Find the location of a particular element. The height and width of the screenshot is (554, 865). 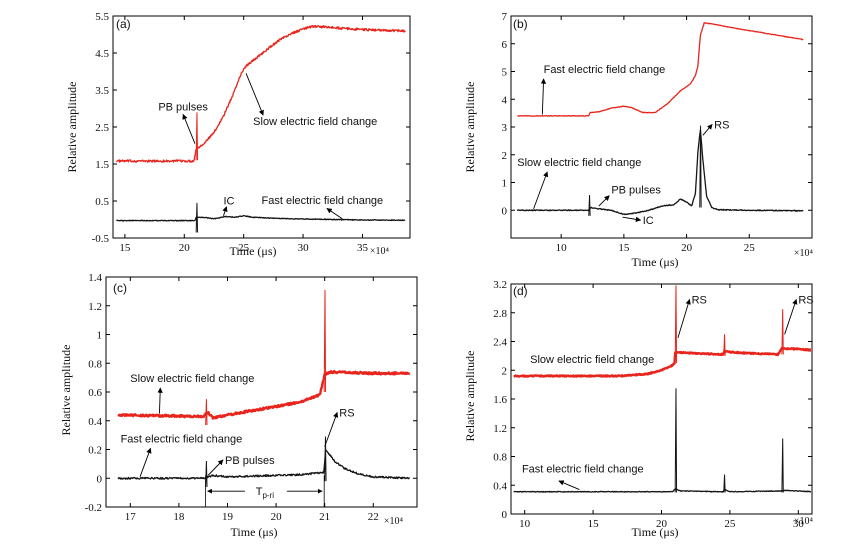

panel-c-xlabel: Time (μs) is located at coordinates (254, 532).